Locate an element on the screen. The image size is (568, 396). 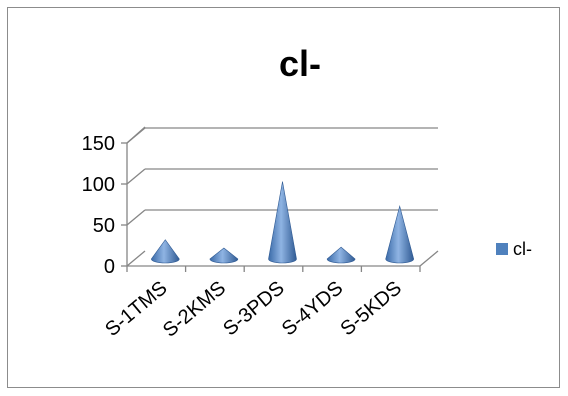
y-tick-labels: 0 50 100 150 is located at coordinates (98, 205).